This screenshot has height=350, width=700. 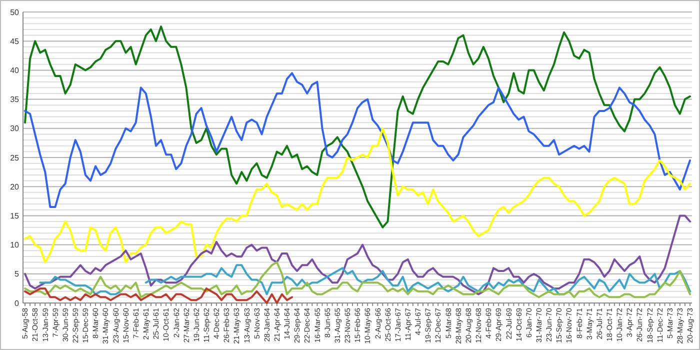 I want to click on y-tick-label: 25, so click(x=15, y=157).